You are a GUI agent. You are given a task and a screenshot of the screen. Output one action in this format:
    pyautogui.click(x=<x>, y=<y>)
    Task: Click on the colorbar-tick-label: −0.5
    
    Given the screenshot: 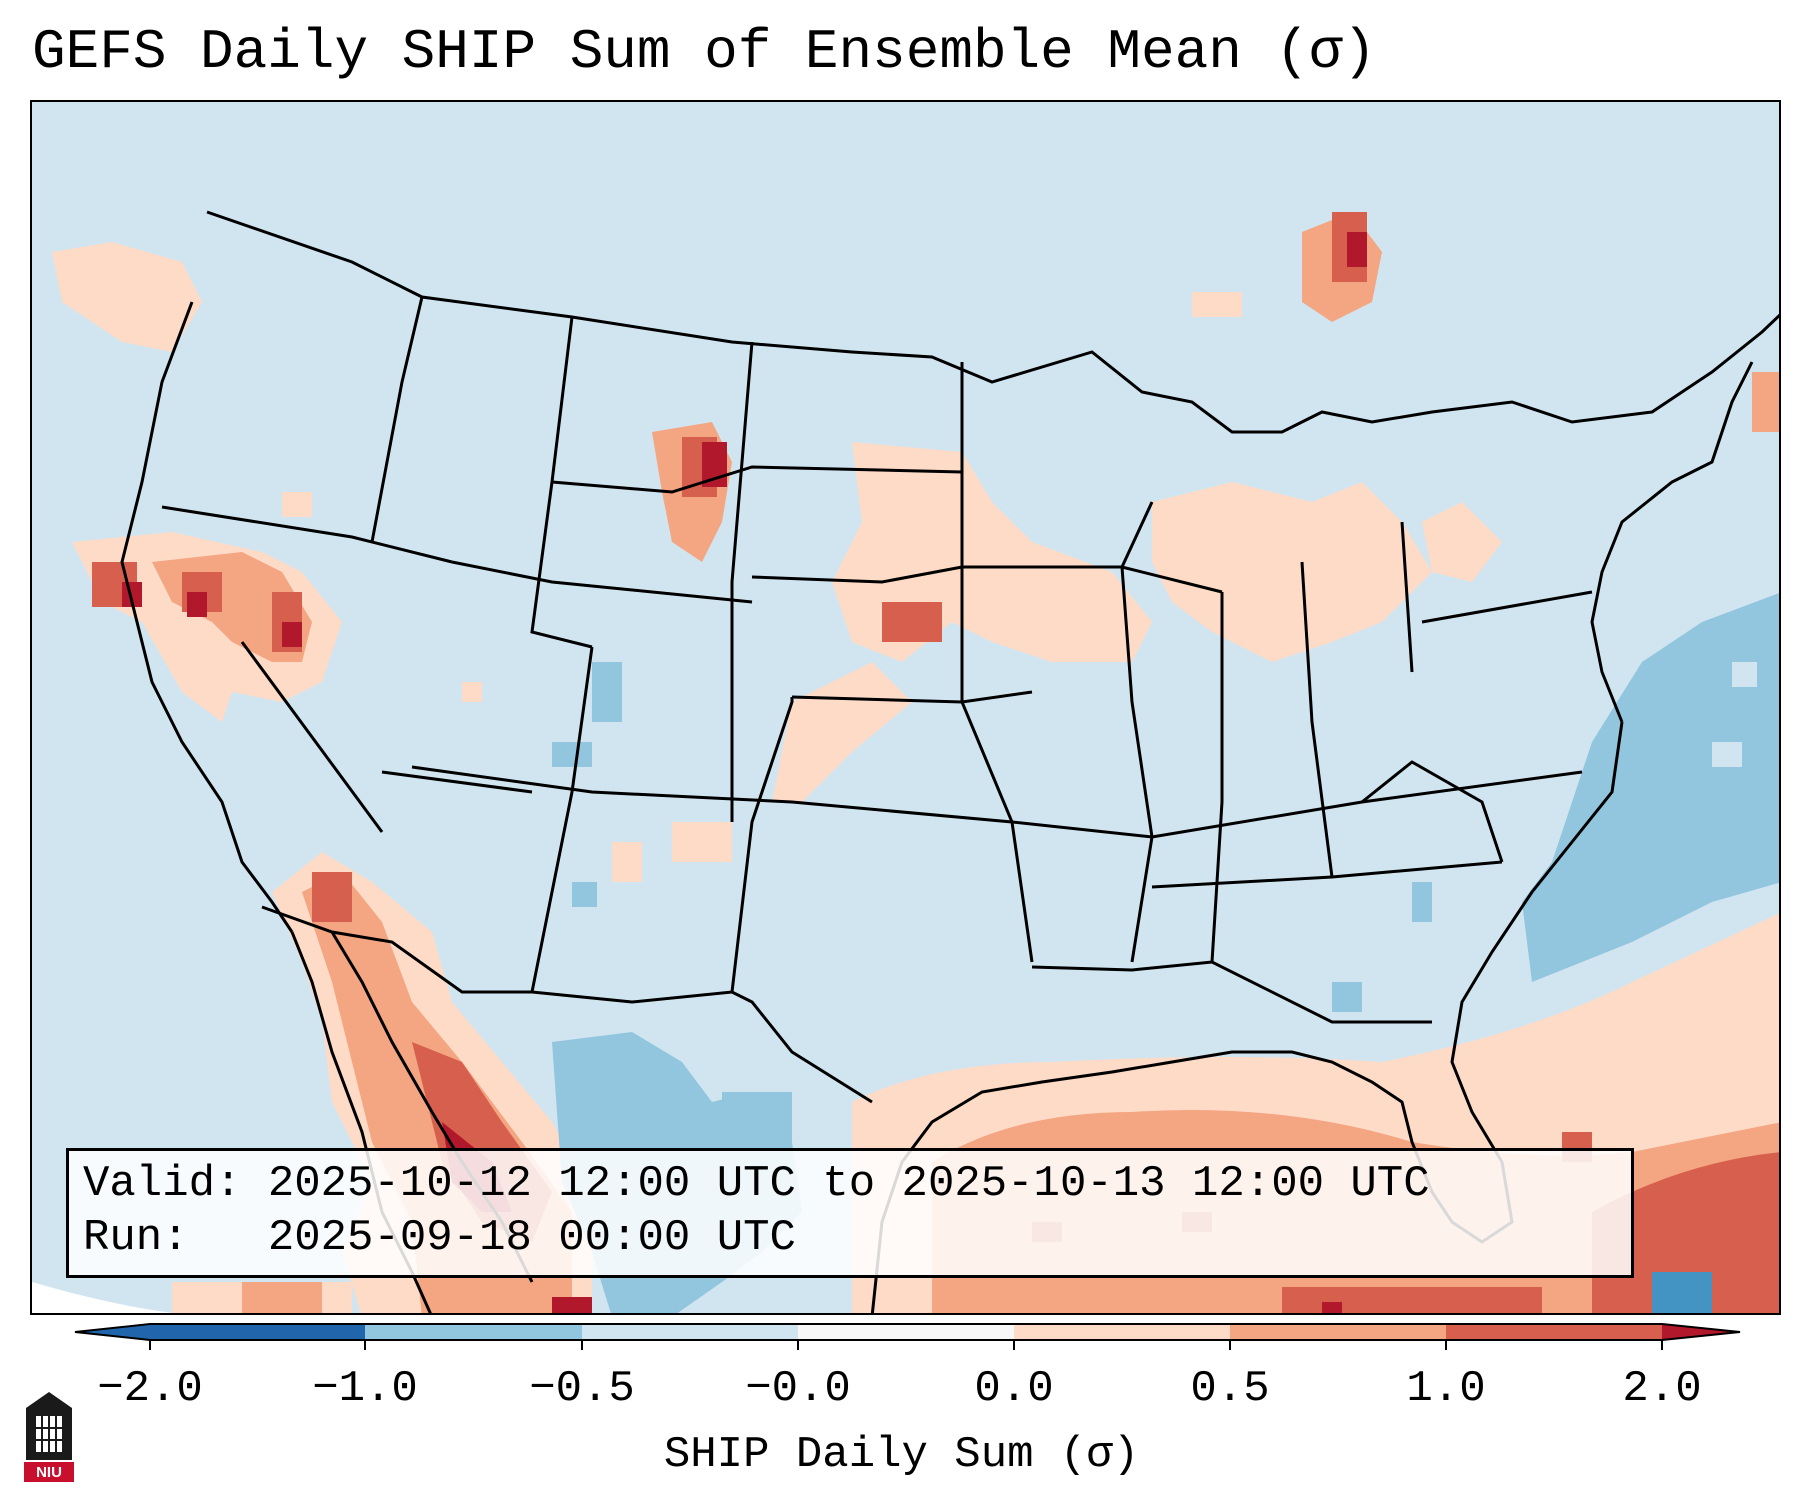 What is the action you would take?
    pyautogui.click(x=582, y=1389)
    